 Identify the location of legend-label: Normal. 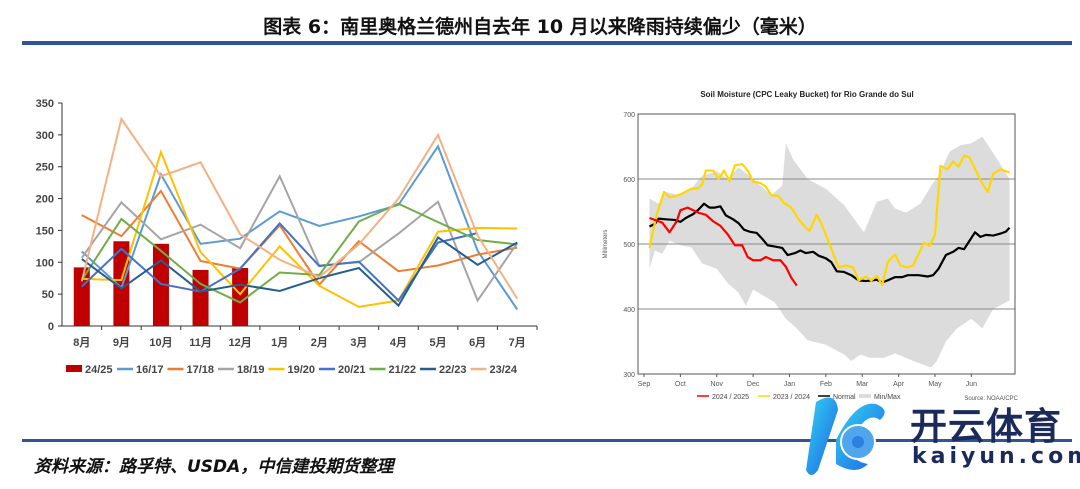
(844, 397).